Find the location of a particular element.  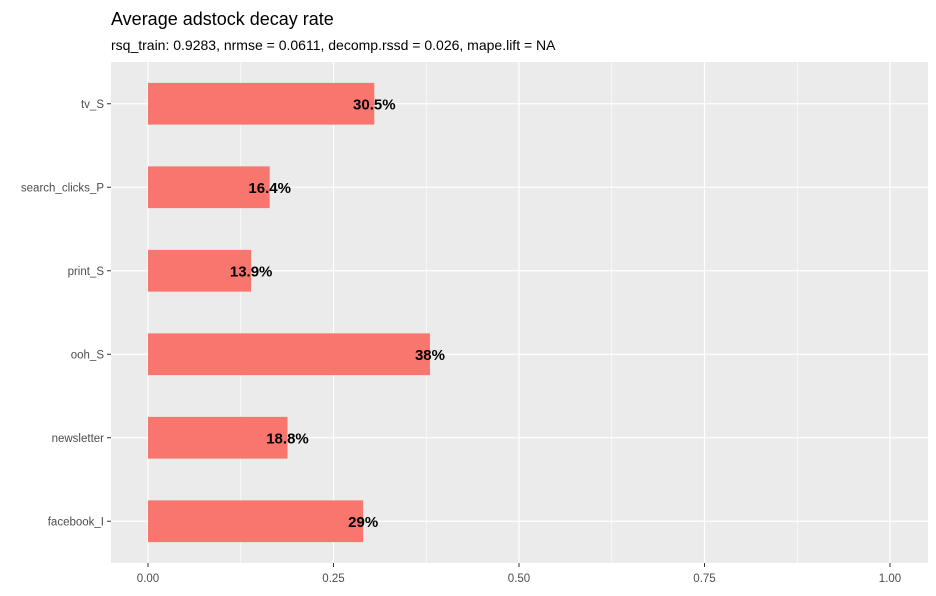

bar-label-tv_S: 30.5% is located at coordinates (374, 104).